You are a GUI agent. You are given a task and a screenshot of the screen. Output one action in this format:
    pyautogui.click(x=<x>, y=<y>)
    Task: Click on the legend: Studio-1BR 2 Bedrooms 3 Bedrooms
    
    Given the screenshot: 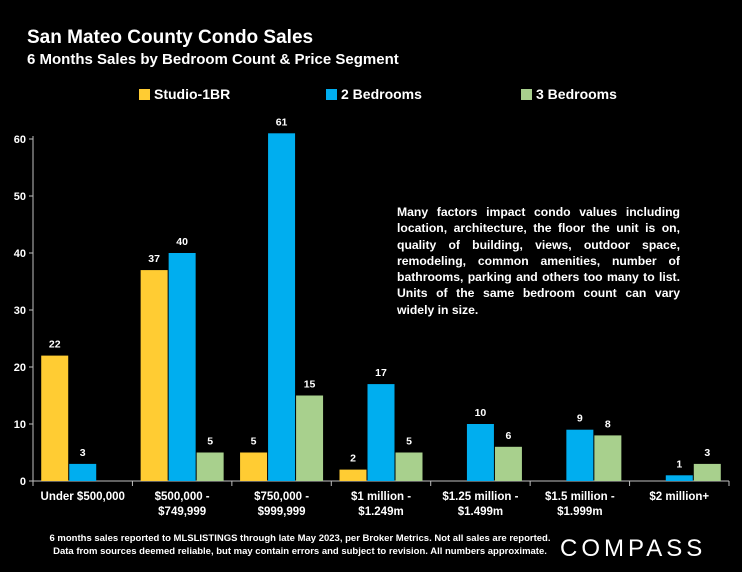 What is the action you would take?
    pyautogui.click(x=371, y=96)
    